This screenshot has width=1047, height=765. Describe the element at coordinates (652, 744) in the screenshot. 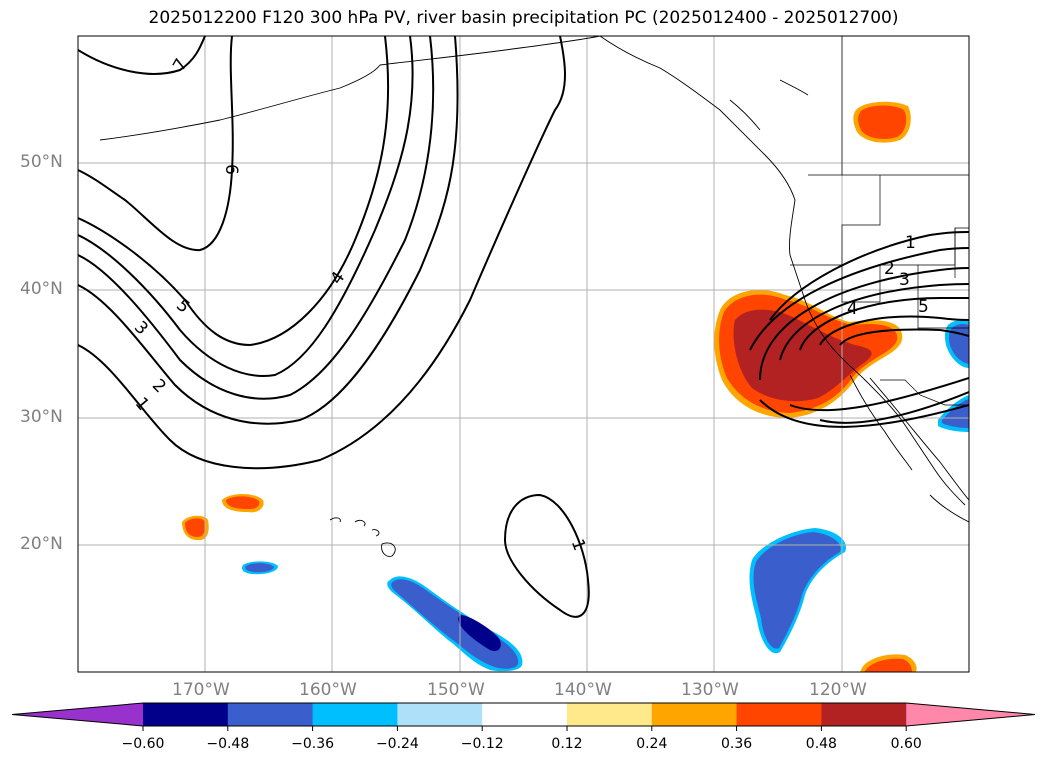

I see `colorbar-tick-label: 0.24` at that location.